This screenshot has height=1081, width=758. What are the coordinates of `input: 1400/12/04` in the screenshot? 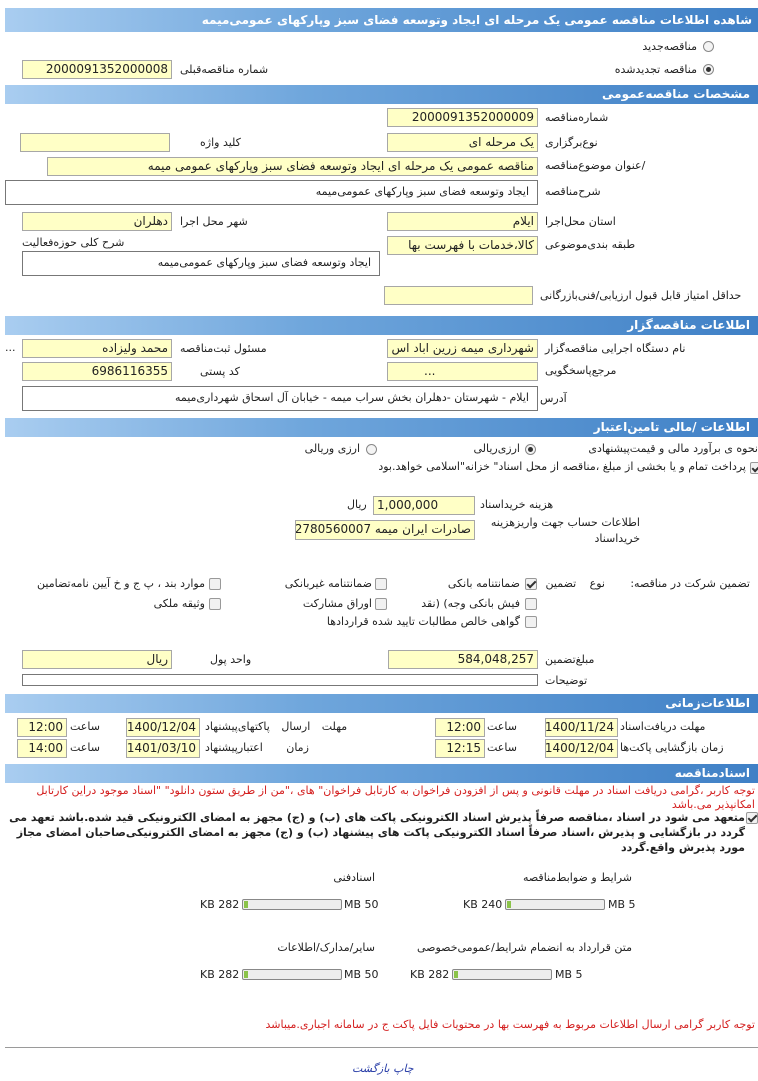 It's located at (163, 727).